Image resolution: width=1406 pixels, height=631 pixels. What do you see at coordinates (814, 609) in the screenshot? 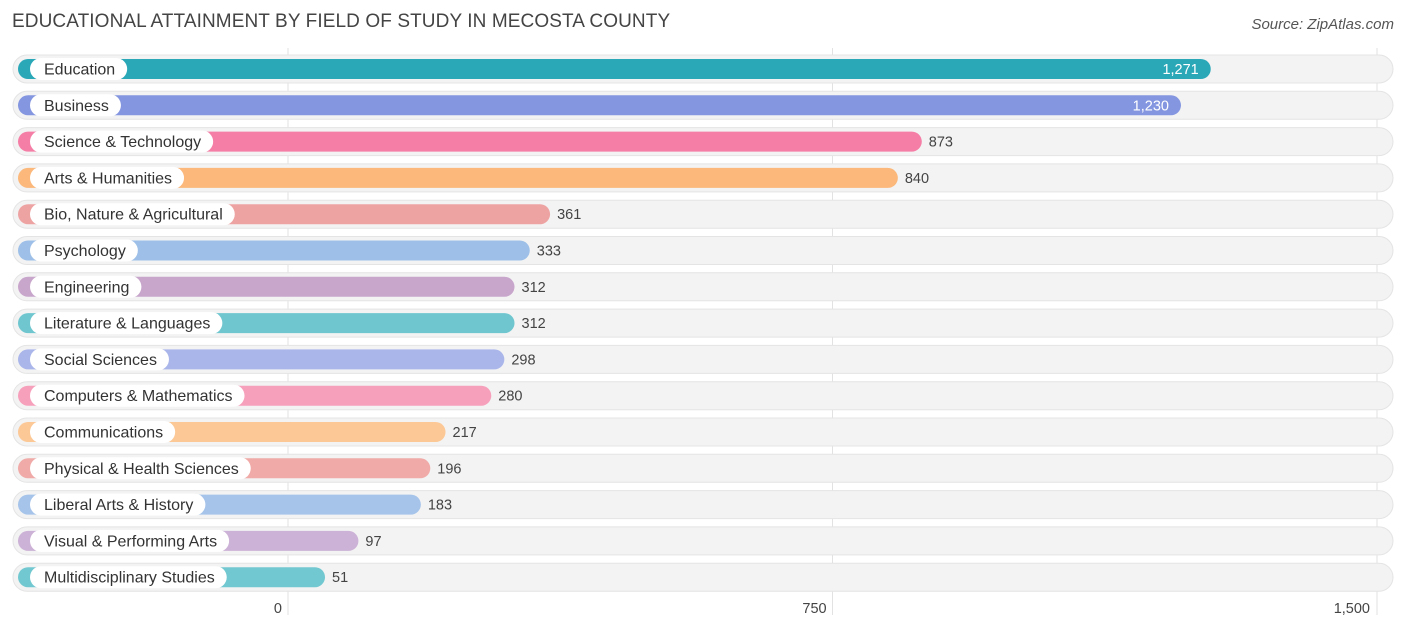
I see `x-tick-label: 750` at bounding box center [814, 609].